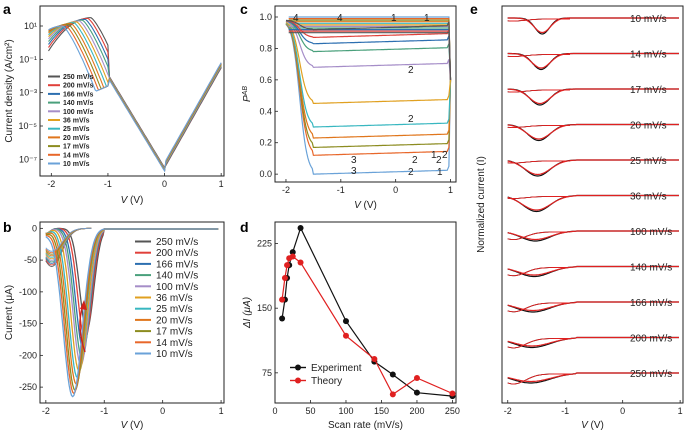 The width and height of the screenshot is (685, 434). I want to click on y-tick-b-5: -250, so click(28, 387).